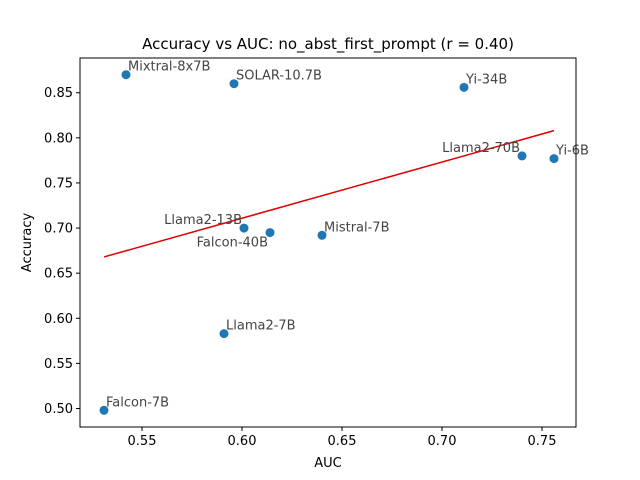 This screenshot has width=640, height=480. Describe the element at coordinates (58, 183) in the screenshot. I see `y-tick-label: 0.75` at that location.